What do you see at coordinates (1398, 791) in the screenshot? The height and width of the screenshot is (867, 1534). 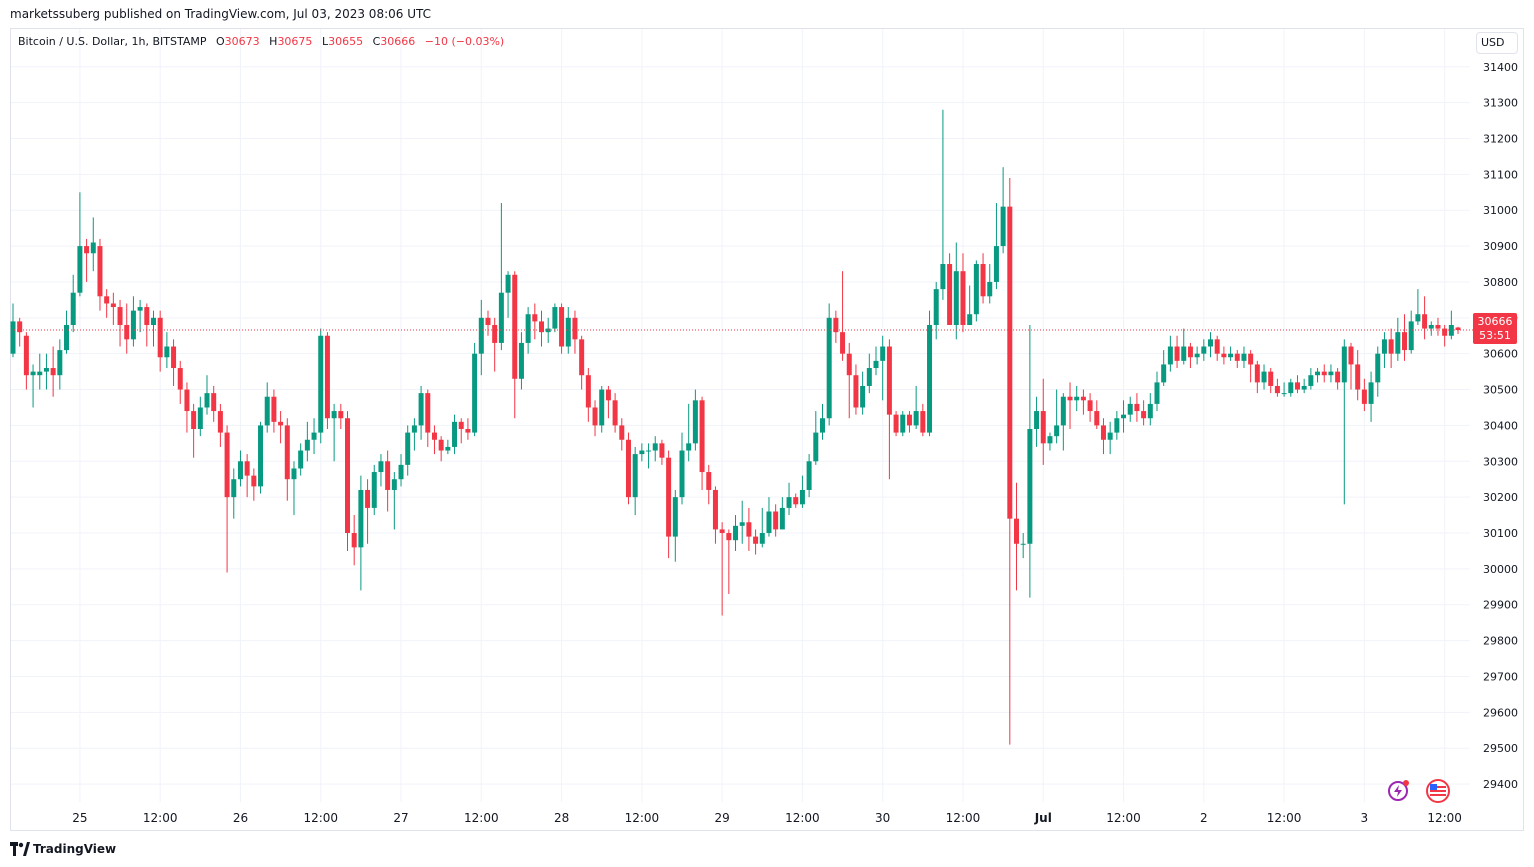 I see `lightning-icon` at bounding box center [1398, 791].